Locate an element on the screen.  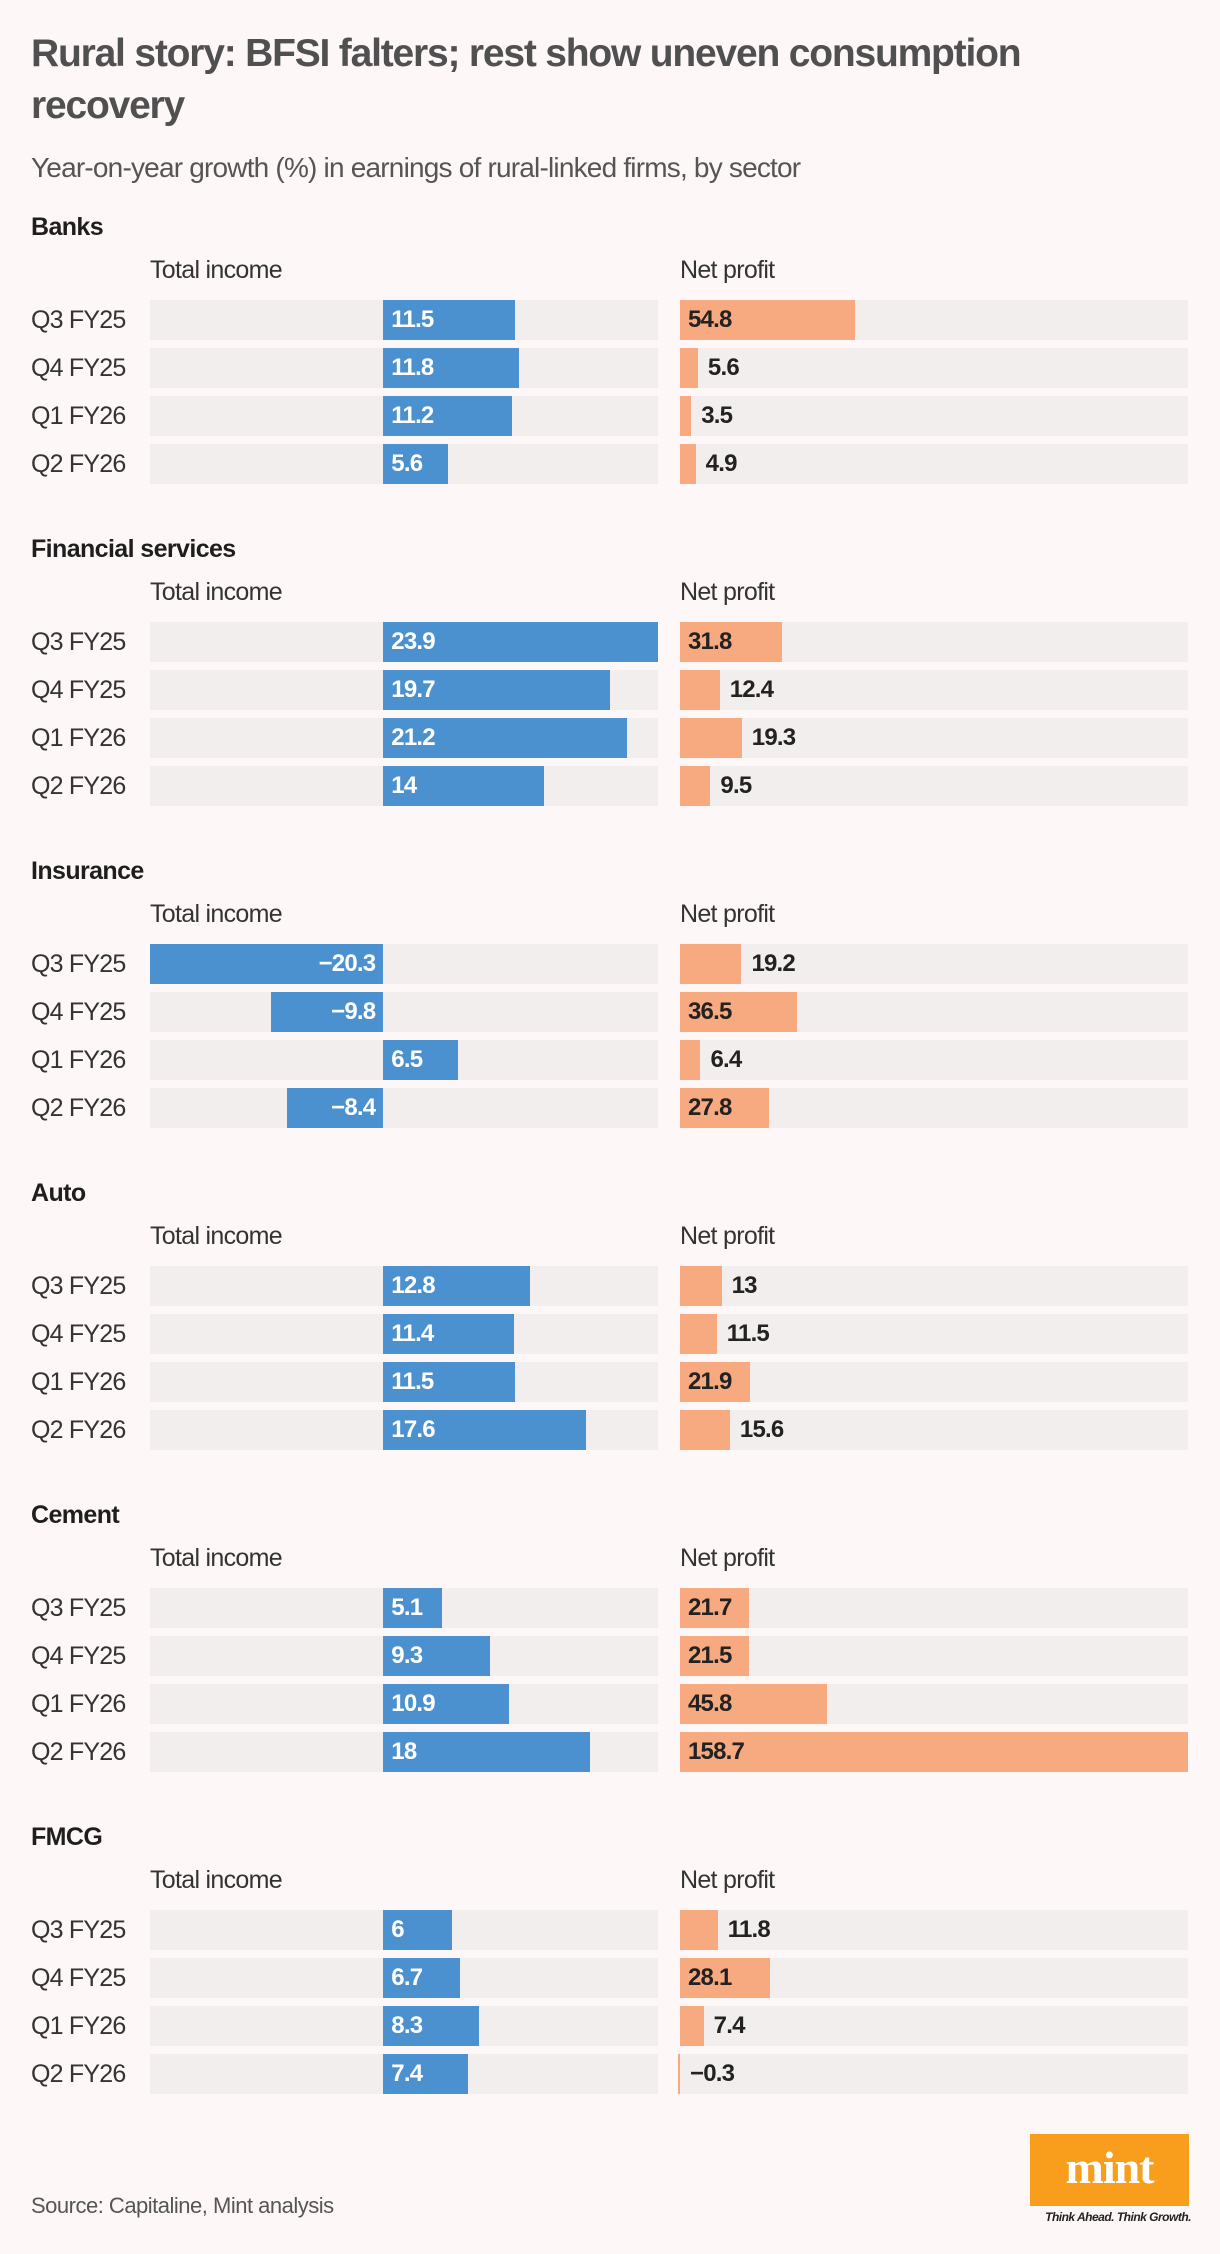
total-income-value: 14 is located at coordinates (404, 785).